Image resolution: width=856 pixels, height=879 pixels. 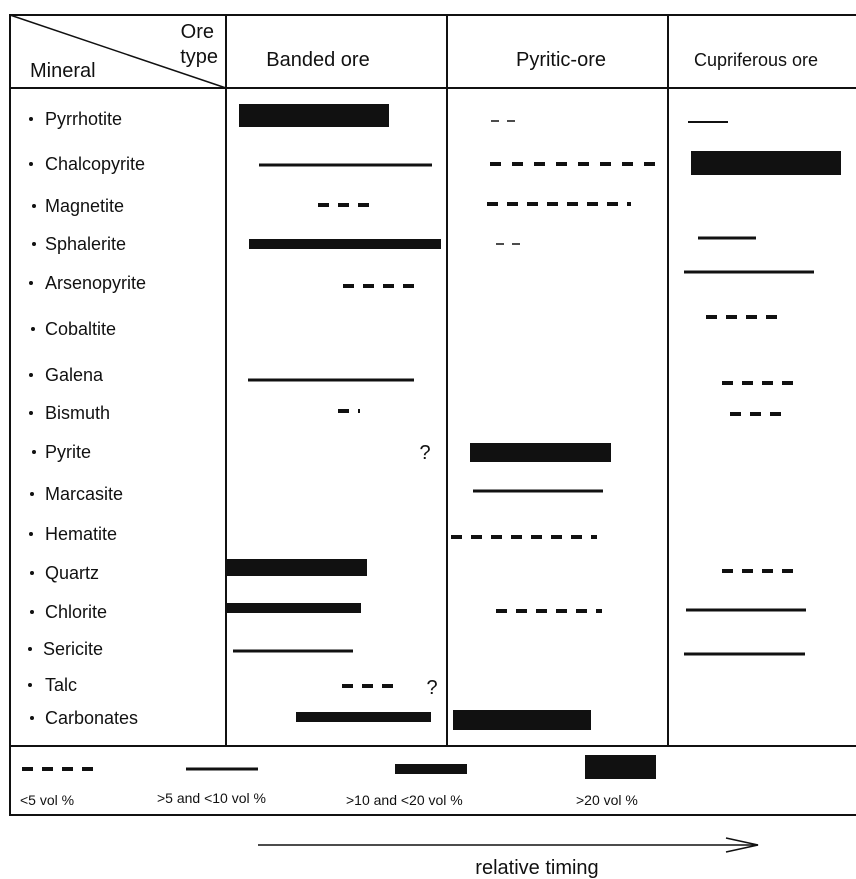 I want to click on mineral-row: Chlorite, so click(x=68, y=612).